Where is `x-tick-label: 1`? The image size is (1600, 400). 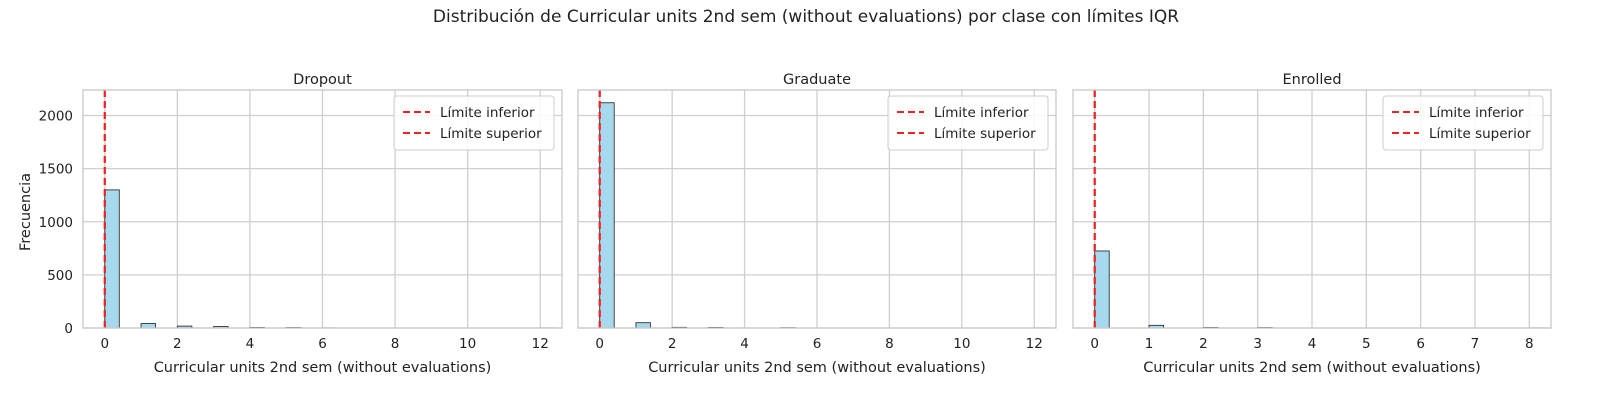 x-tick-label: 1 is located at coordinates (1149, 344).